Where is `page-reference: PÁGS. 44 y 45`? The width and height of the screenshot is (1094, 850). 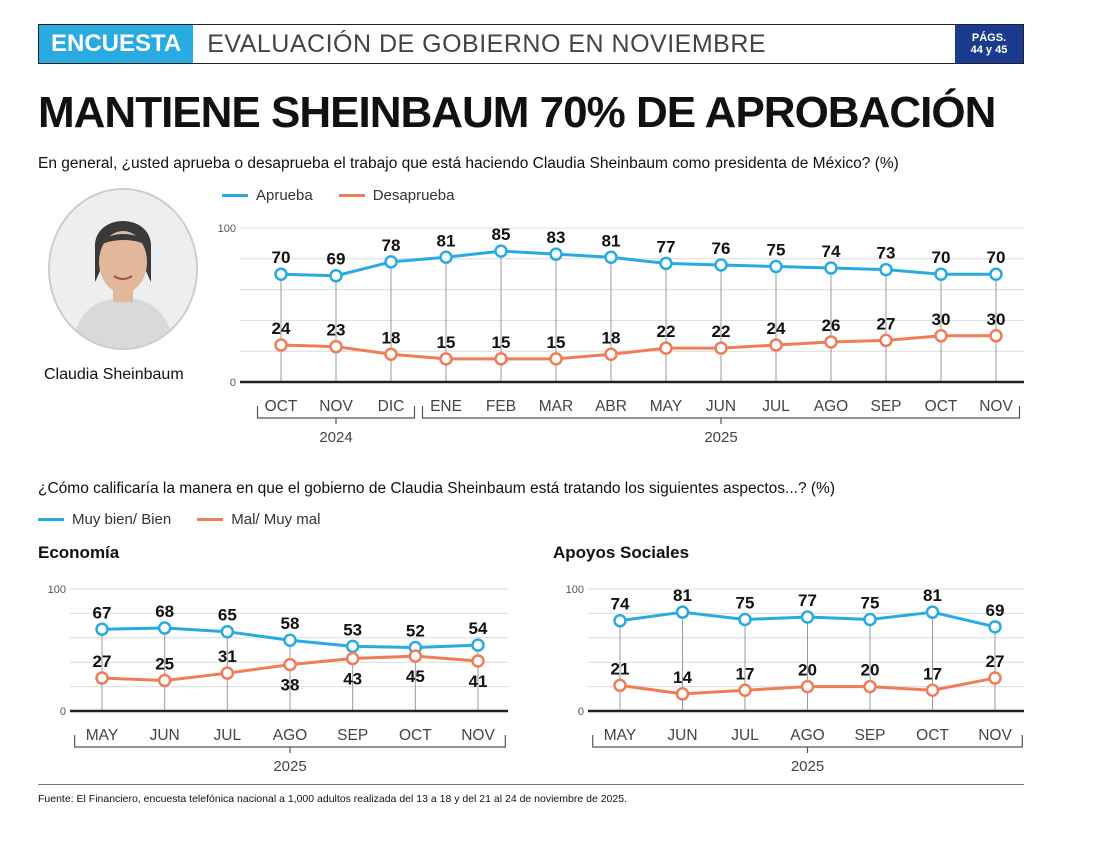 page-reference: PÁGS. 44 y 45 is located at coordinates (989, 44).